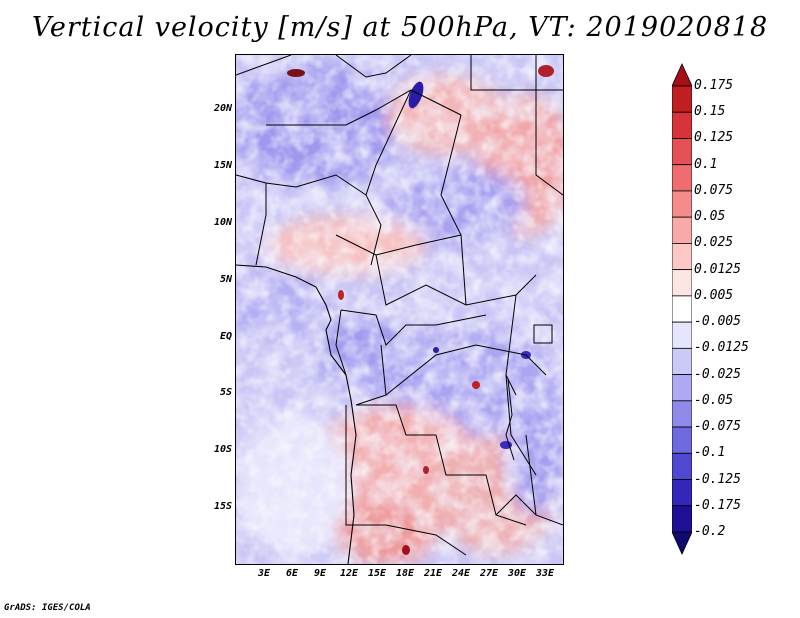 The height and width of the screenshot is (618, 800). Describe the element at coordinates (296, 414) in the screenshot. I see `coastline` at that location.